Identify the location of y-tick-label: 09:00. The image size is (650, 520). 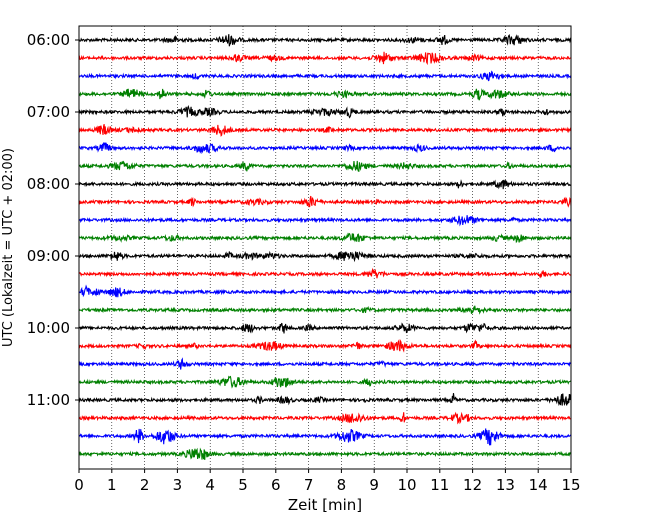
(48, 256).